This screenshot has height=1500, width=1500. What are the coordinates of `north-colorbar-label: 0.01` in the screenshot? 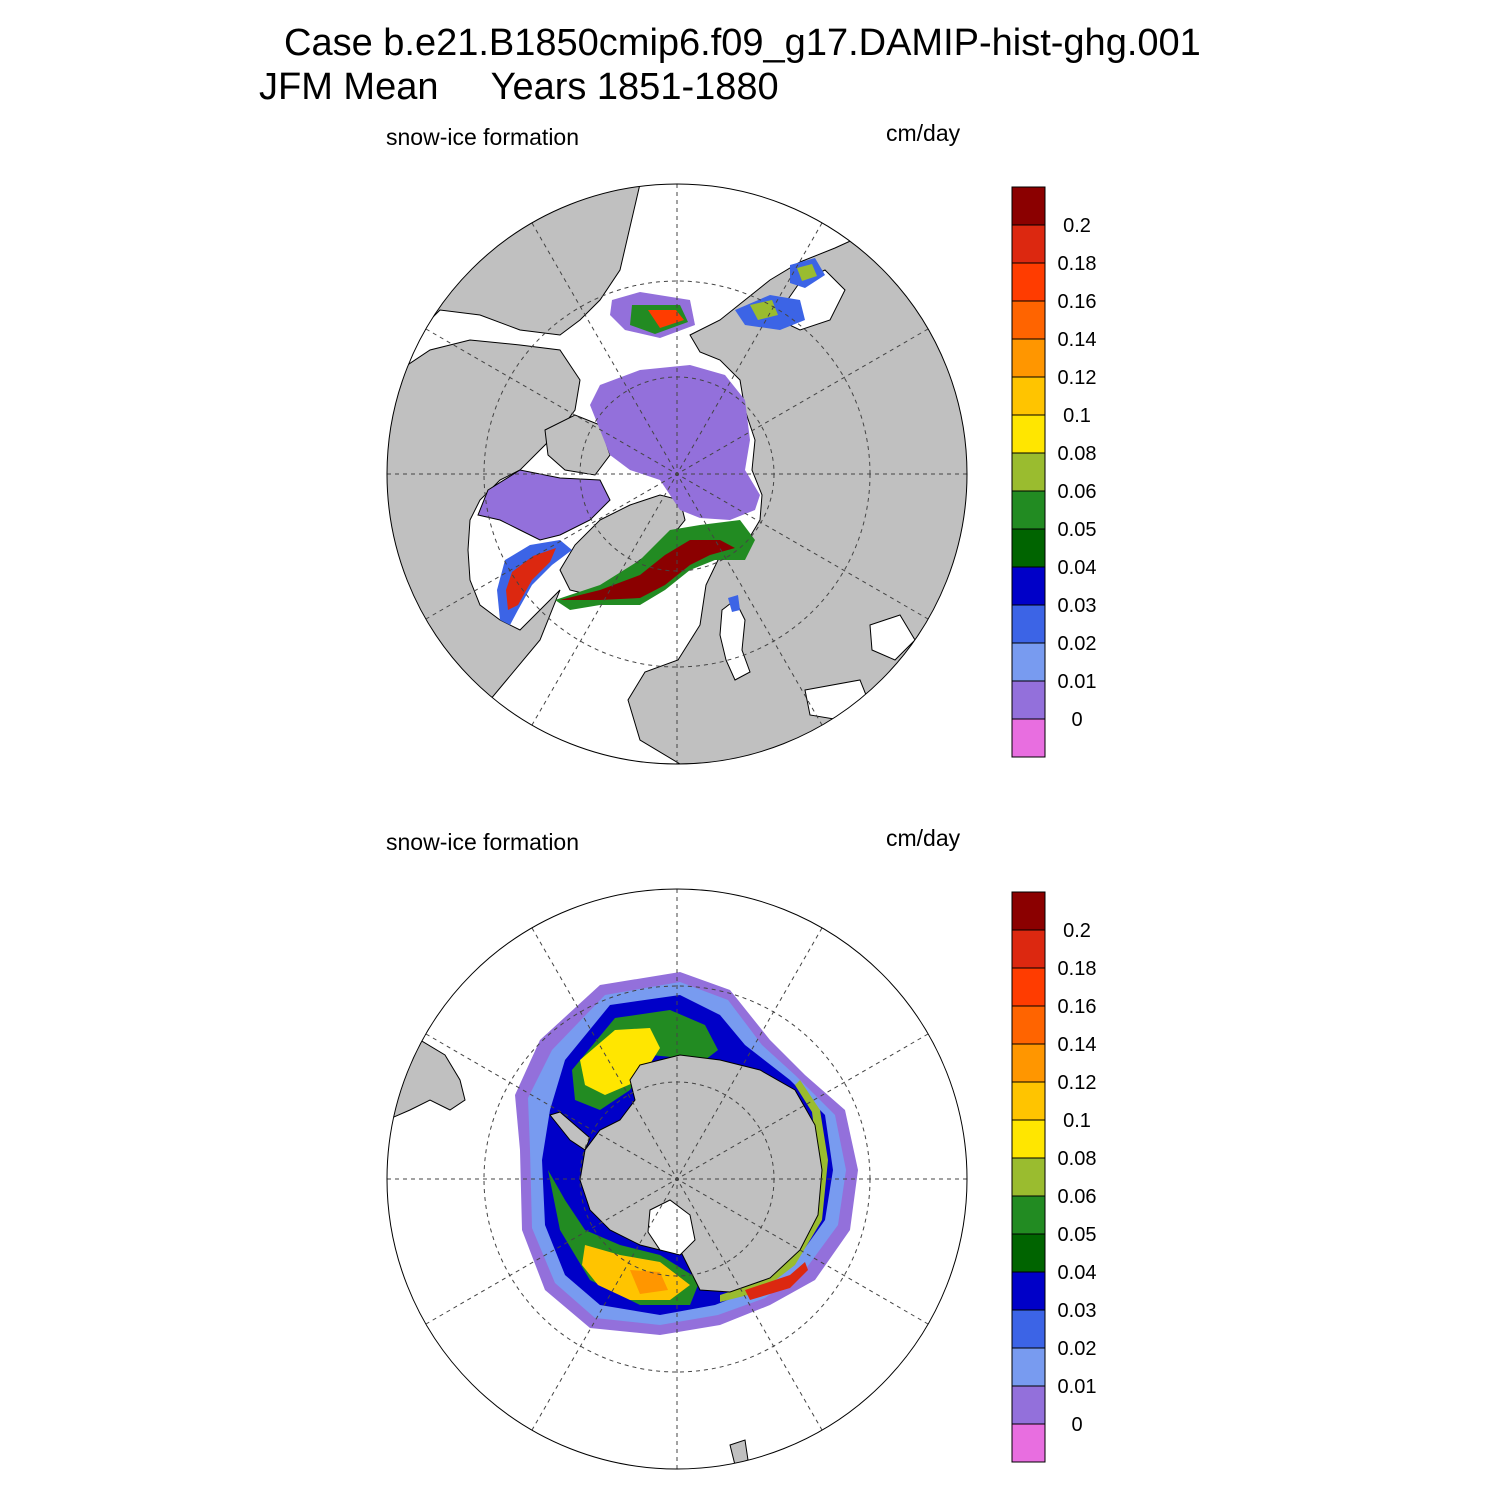 It's located at (1077, 682).